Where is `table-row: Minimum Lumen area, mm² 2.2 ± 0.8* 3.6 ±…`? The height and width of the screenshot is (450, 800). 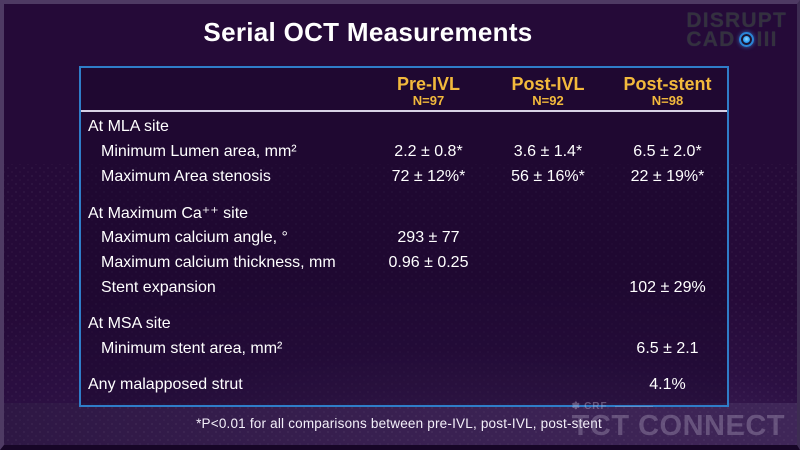
table-row: Minimum Lumen area, mm² 2.2 ± 0.8* 3.6 ±… is located at coordinates (401, 151).